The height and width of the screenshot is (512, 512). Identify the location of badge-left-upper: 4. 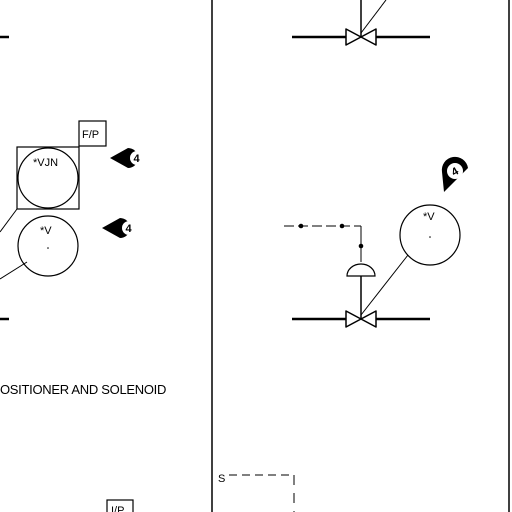
(127, 158).